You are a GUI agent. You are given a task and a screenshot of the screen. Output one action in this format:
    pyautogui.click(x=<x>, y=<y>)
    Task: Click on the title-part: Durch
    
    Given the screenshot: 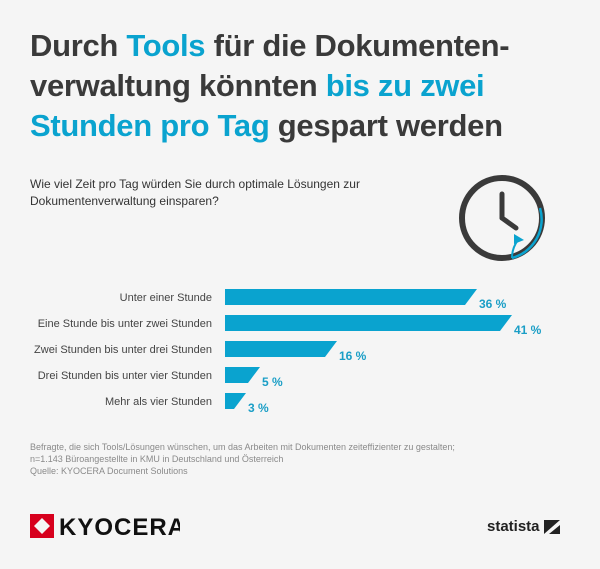 What is the action you would take?
    pyautogui.click(x=78, y=45)
    